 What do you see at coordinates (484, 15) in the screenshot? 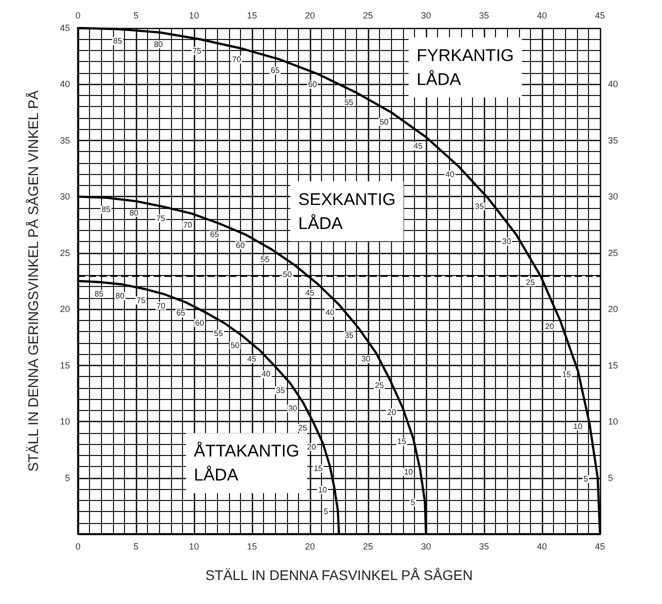
I see `x2-tick-label: 35` at bounding box center [484, 15].